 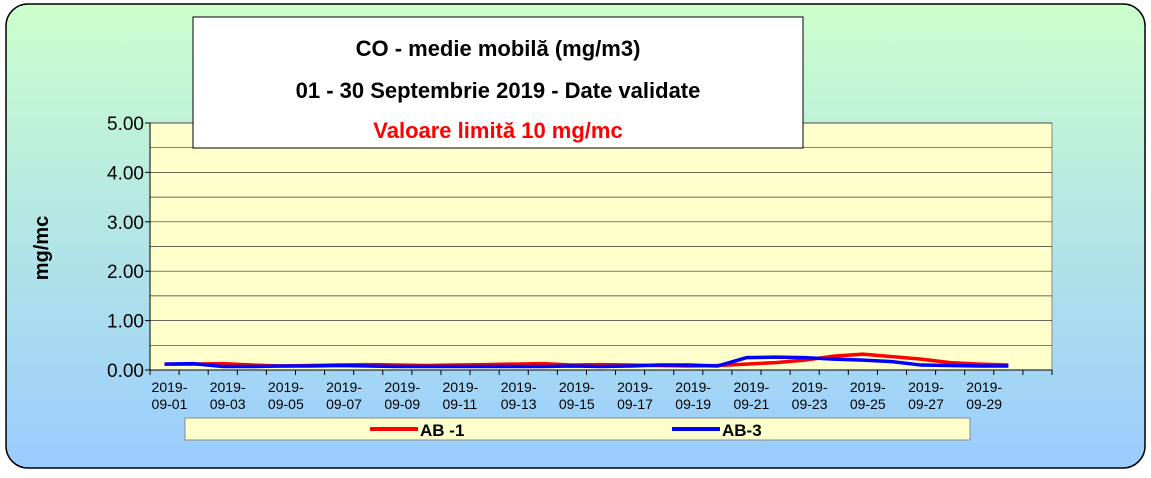 I want to click on x-tick-label: 2019-09-25, so click(x=868, y=395).